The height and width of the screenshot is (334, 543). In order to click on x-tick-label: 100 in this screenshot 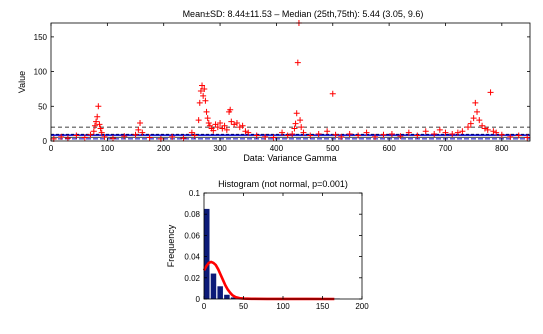, I will do `click(108, 148)`.